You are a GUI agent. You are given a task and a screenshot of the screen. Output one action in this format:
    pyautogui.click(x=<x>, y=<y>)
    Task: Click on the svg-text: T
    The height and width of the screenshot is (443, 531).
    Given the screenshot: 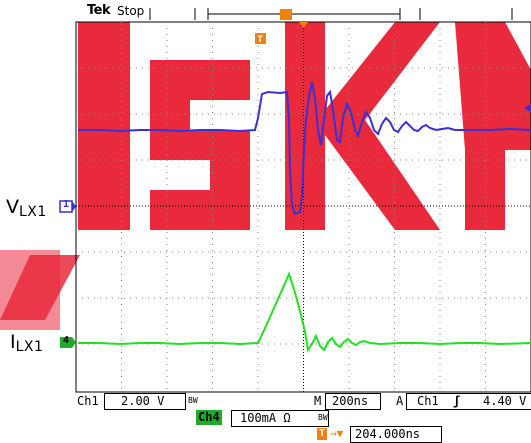 What is the action you would take?
    pyautogui.click(x=261, y=40)
    